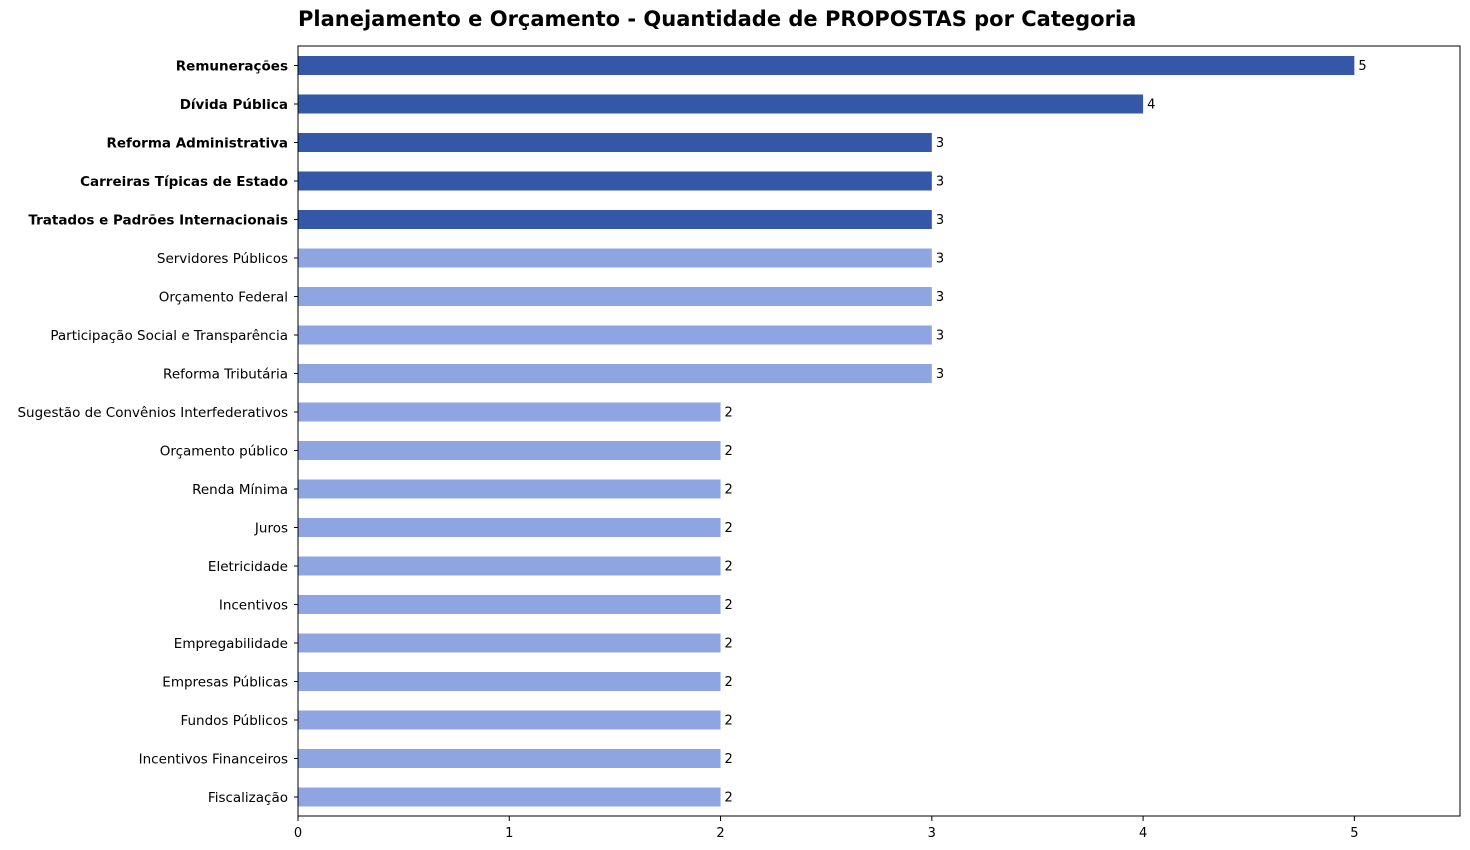  What do you see at coordinates (213, 760) in the screenshot?
I see `category-label: Incentivos Financeiros` at bounding box center [213, 760].